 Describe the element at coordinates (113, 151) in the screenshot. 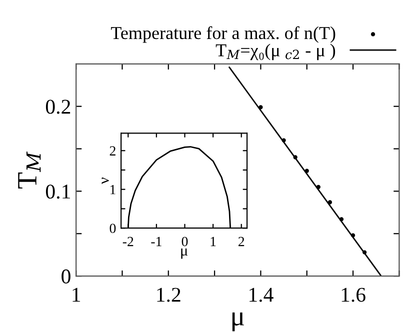

I see `y-tick-label: 2` at that location.